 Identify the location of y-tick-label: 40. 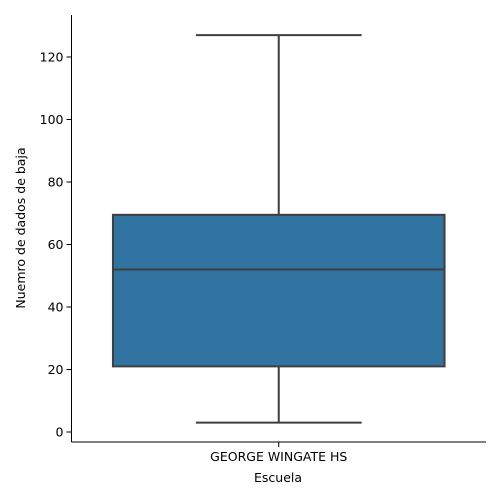
(56, 307).